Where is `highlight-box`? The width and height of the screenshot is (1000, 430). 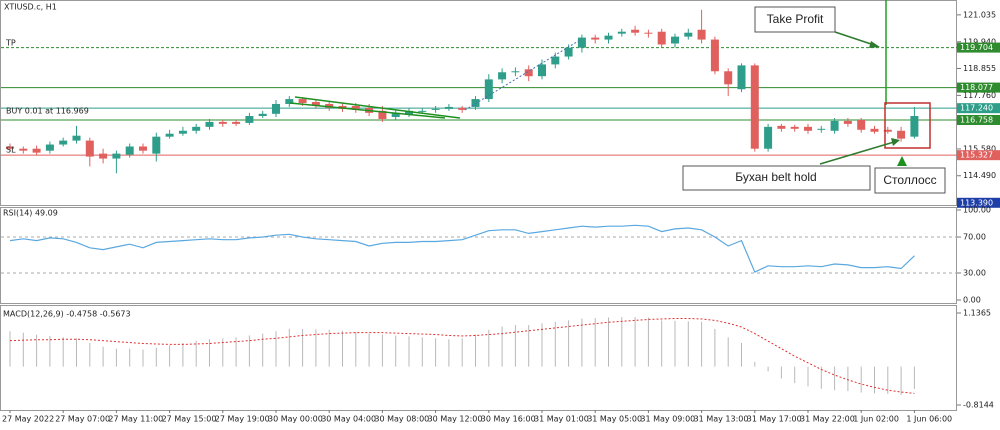 highlight-box is located at coordinates (907, 125).